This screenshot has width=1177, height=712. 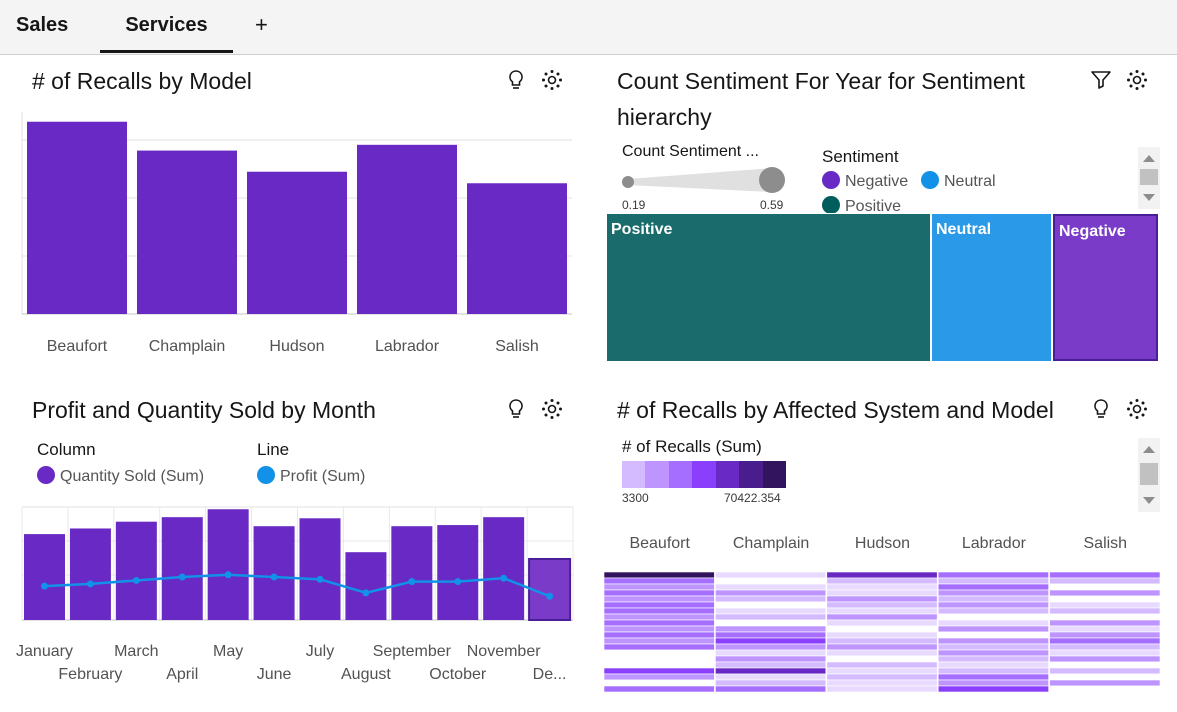 What do you see at coordinates (768, 287) in the screenshot?
I see `treemap-cell-positive: Positive` at bounding box center [768, 287].